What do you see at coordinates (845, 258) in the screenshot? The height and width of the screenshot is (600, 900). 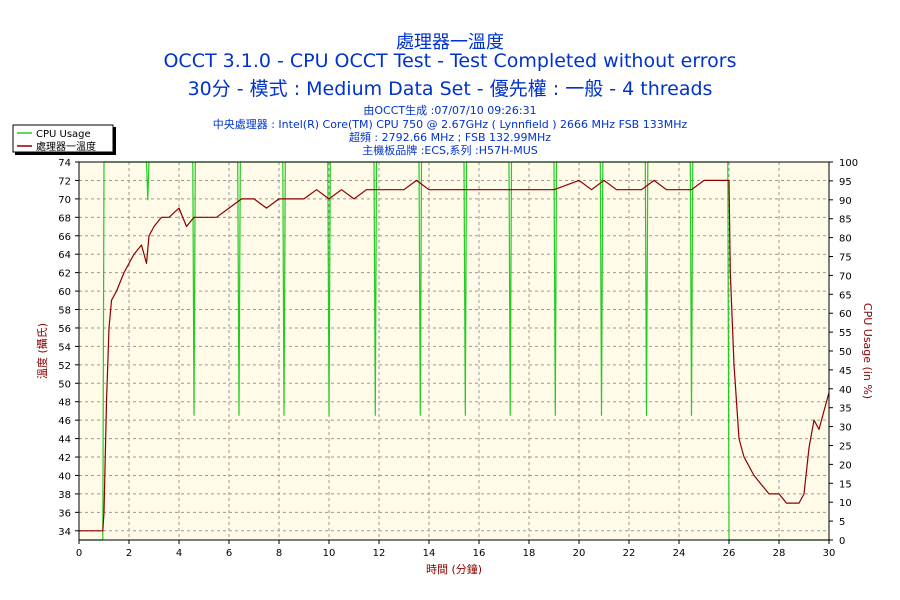 I see `y-right-tick-label: 75` at bounding box center [845, 258].